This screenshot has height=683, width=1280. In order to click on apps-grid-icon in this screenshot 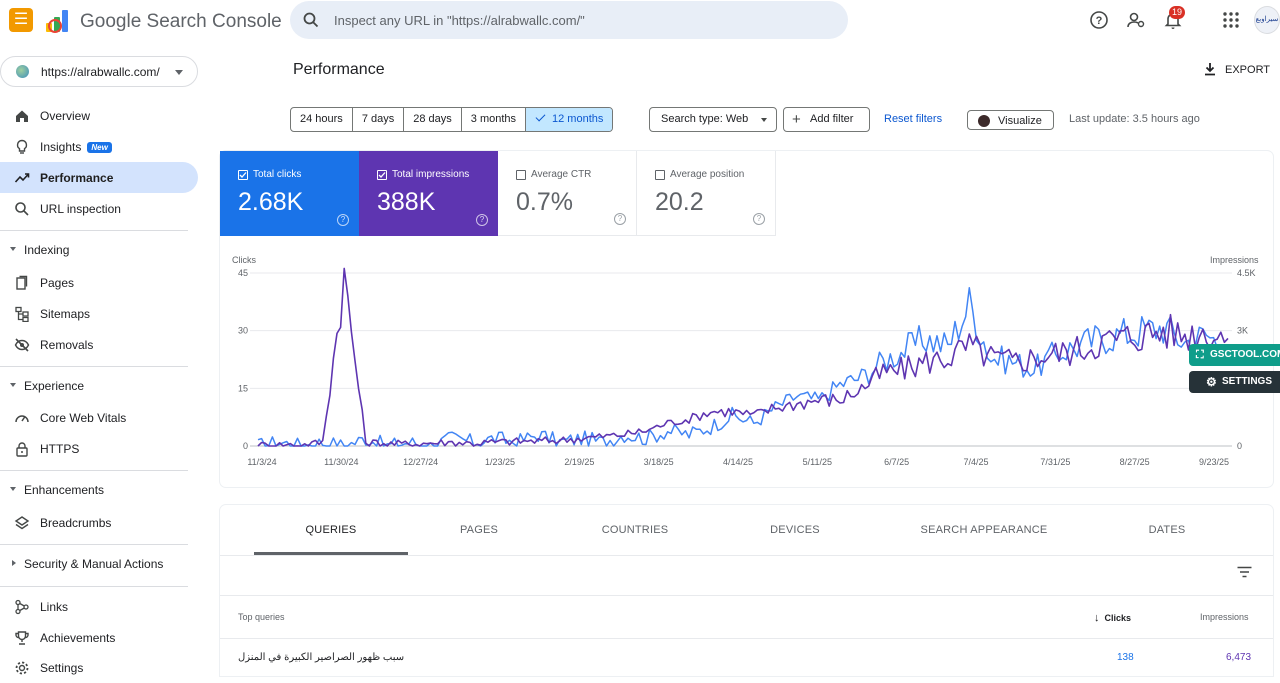, I will do `click(1231, 20)`.